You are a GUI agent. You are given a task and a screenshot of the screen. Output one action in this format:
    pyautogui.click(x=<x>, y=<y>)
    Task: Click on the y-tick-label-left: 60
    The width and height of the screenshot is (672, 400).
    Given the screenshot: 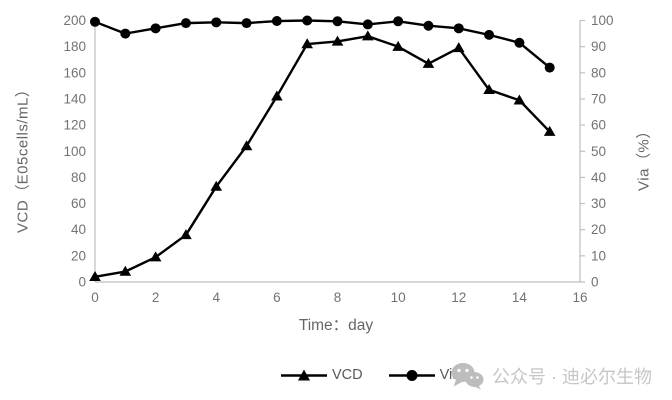 What is the action you would take?
    pyautogui.click(x=78, y=203)
    